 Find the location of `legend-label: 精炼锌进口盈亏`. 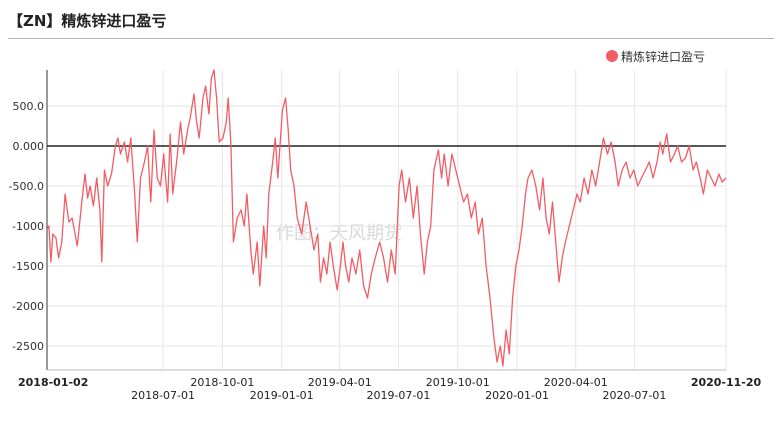

legend-label: 精炼锌进口盈亏 is located at coordinates (663, 56).